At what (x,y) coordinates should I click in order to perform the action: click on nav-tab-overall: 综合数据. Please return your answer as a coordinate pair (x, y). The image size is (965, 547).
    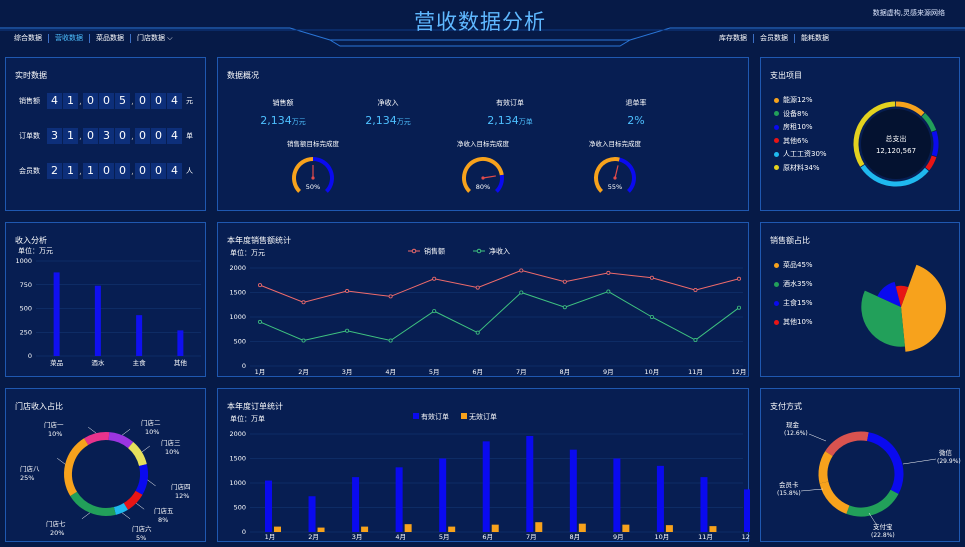
    Looking at the image, I should click on (28, 38).